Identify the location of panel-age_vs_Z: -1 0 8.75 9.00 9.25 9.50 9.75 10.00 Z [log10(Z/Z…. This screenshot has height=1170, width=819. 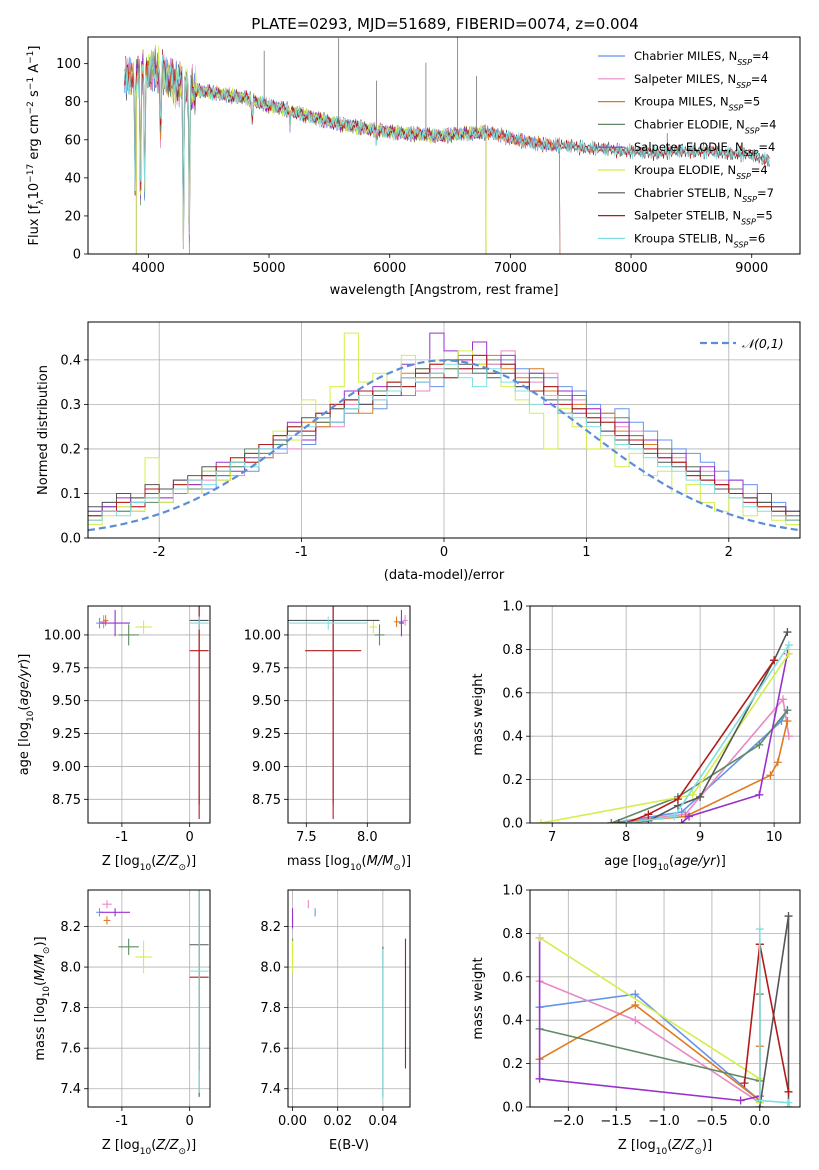
(114, 739).